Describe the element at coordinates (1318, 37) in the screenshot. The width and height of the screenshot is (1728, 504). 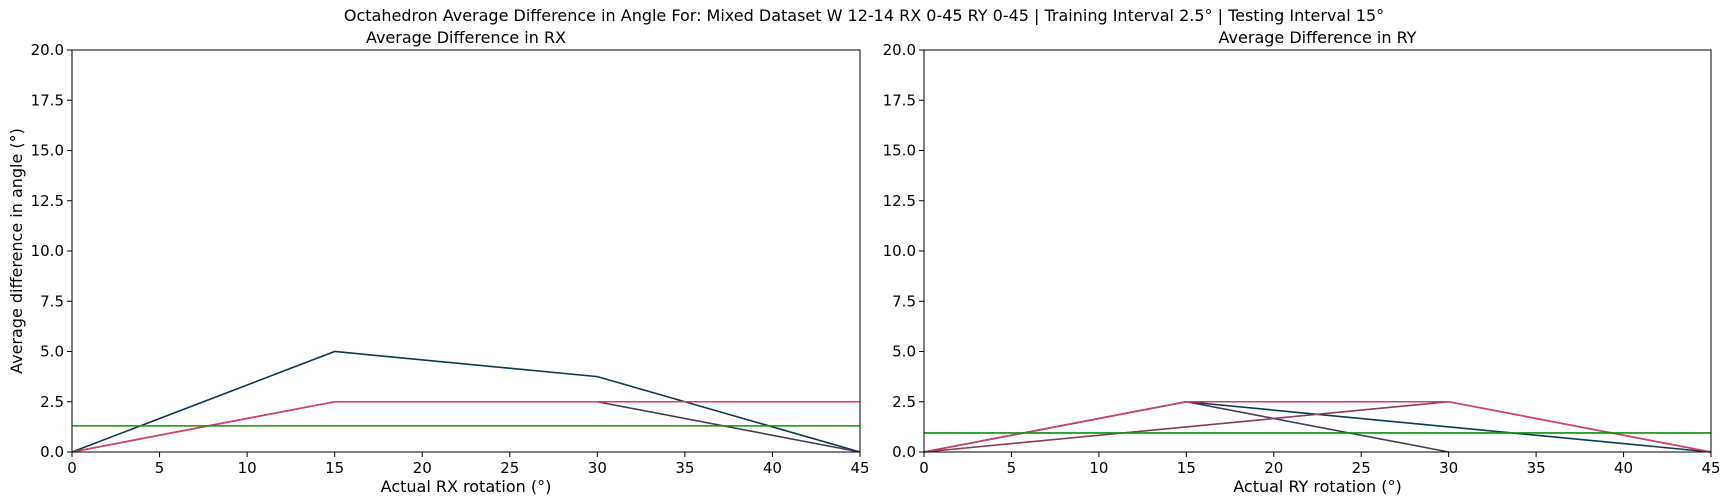
I see `panel-title: Average Difference in RY` at that location.